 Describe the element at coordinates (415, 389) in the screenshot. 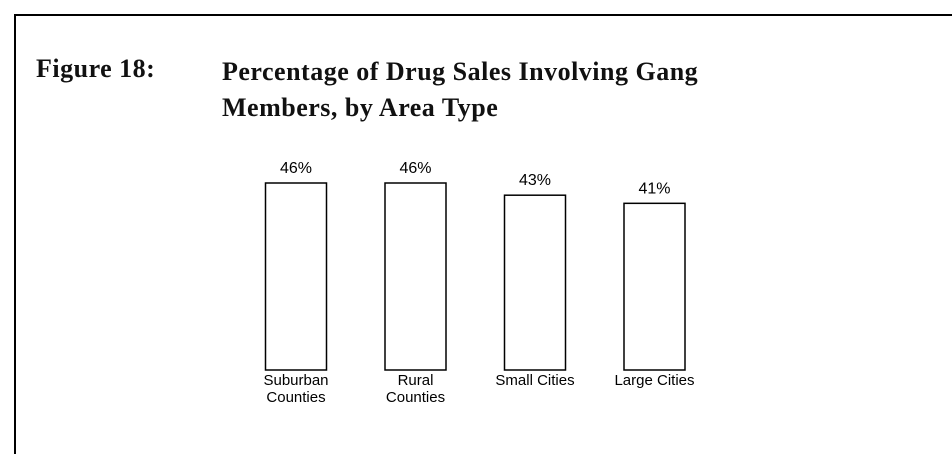

I see `category-label: Rural Counties` at that location.